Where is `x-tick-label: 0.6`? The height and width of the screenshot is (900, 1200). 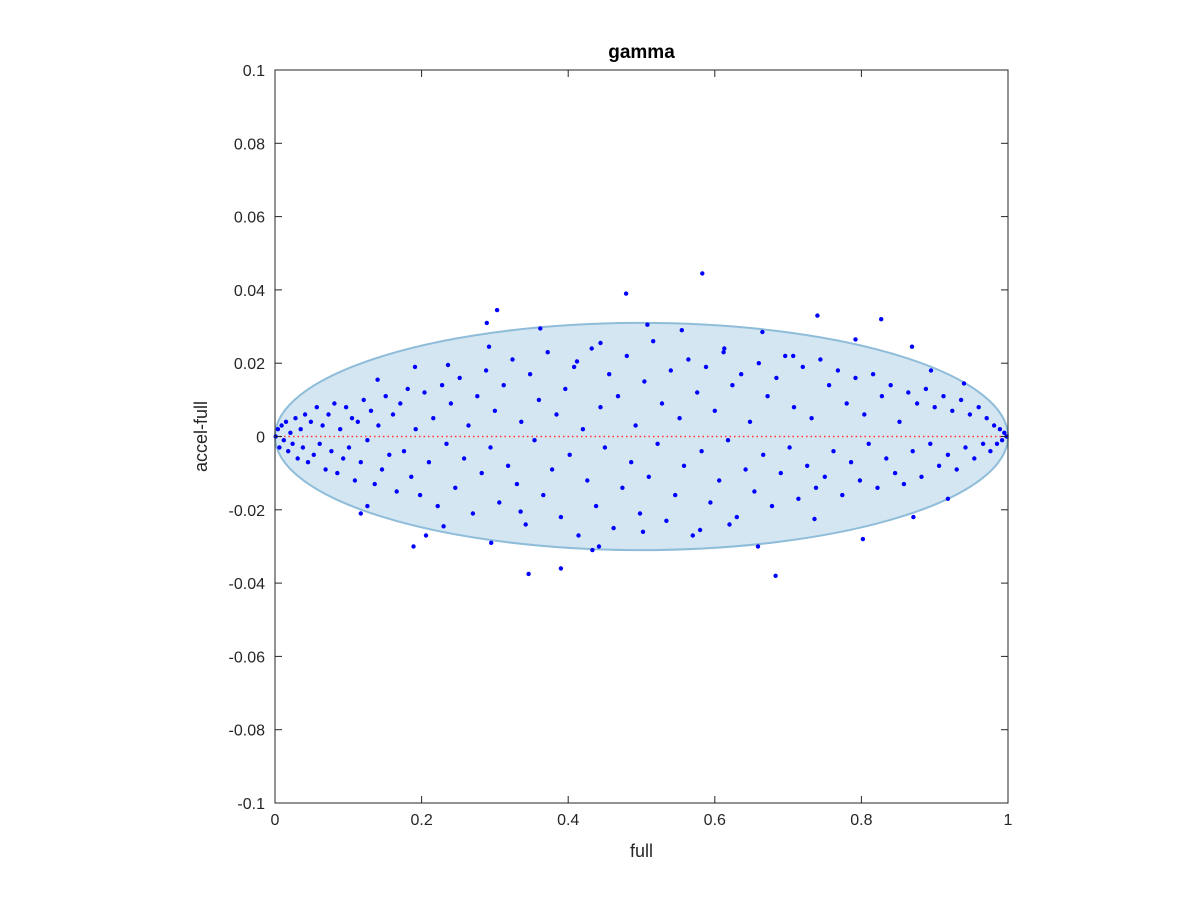 x-tick-label: 0.6 is located at coordinates (715, 820).